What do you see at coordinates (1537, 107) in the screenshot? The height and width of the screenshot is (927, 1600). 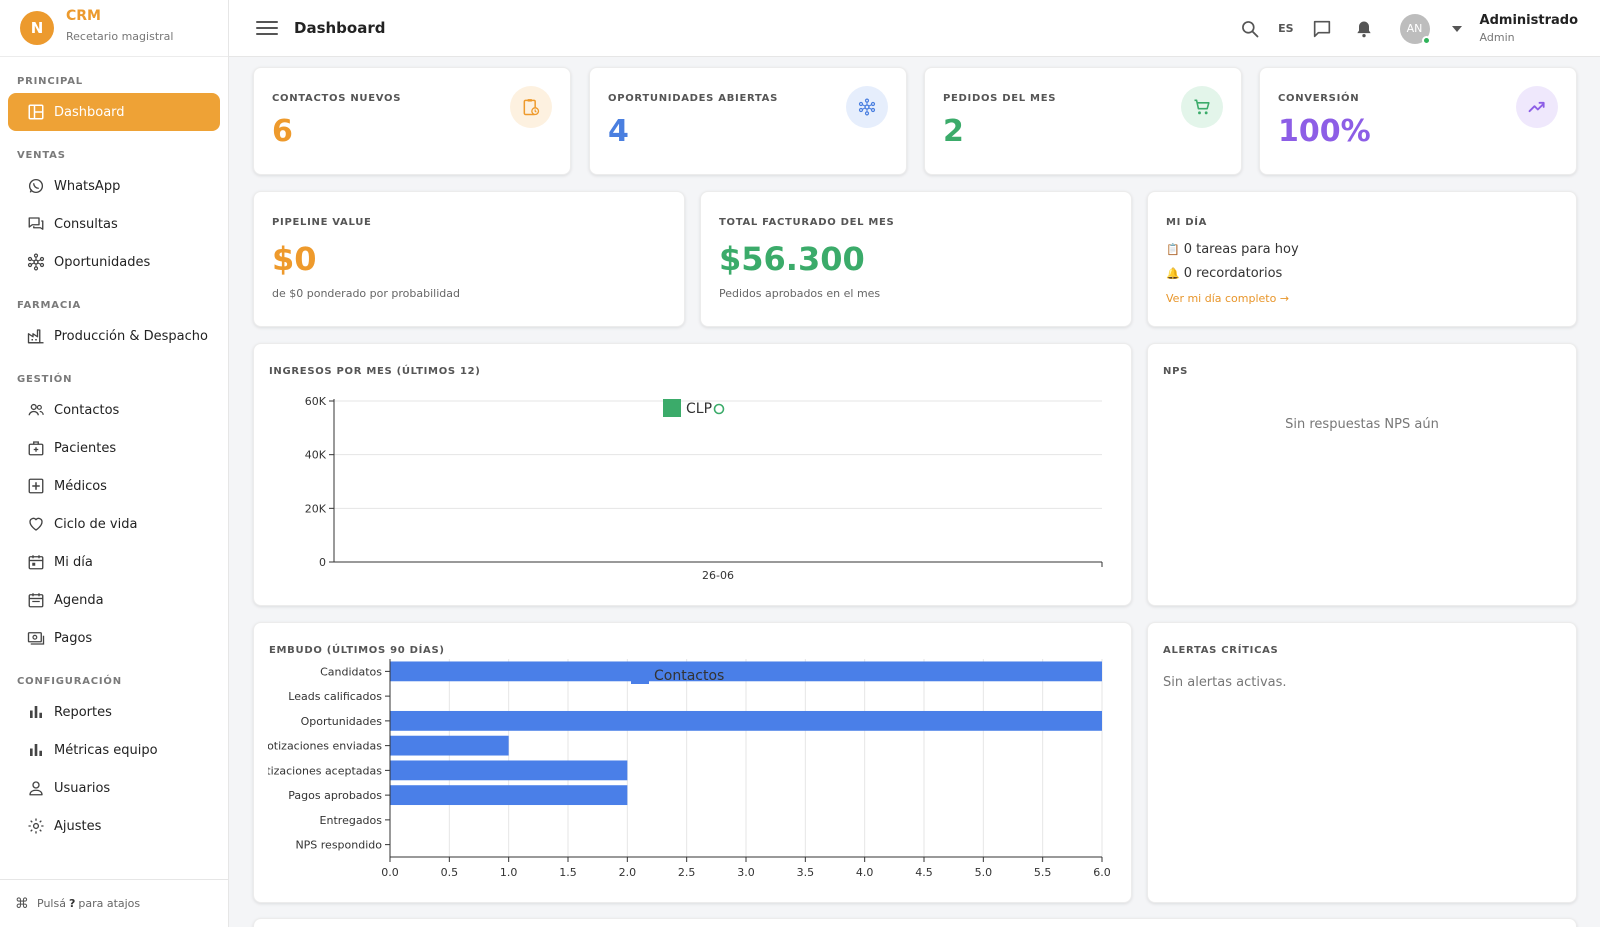 I see `trending-up-icon` at bounding box center [1537, 107].